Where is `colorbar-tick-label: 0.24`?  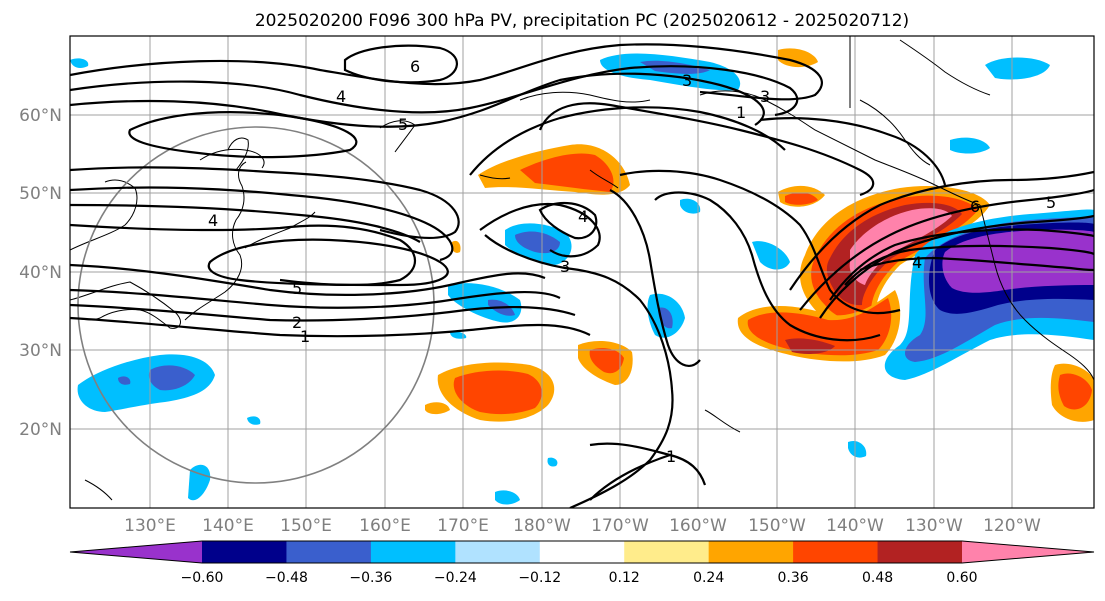
colorbar-tick-label: 0.24 is located at coordinates (708, 578).